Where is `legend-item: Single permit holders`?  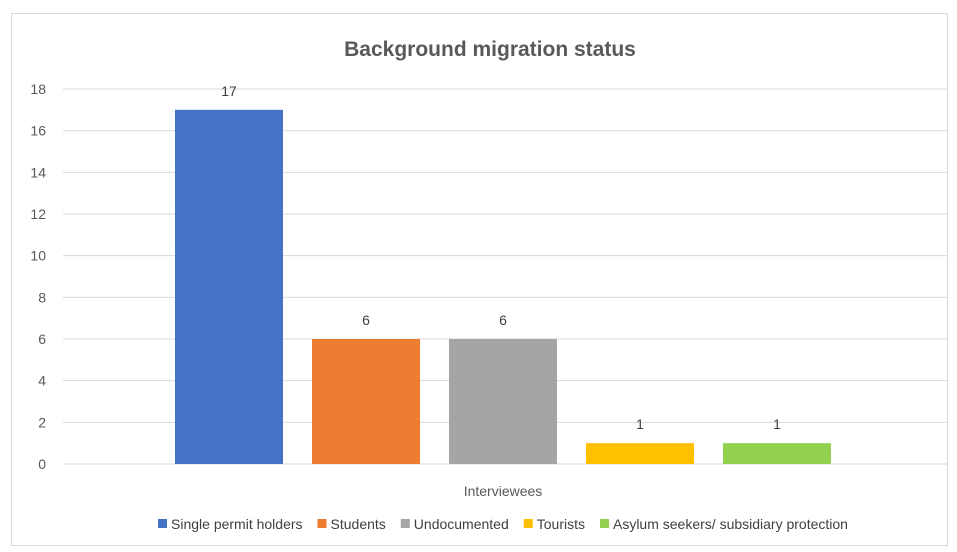 legend-item: Single permit holders is located at coordinates (230, 524).